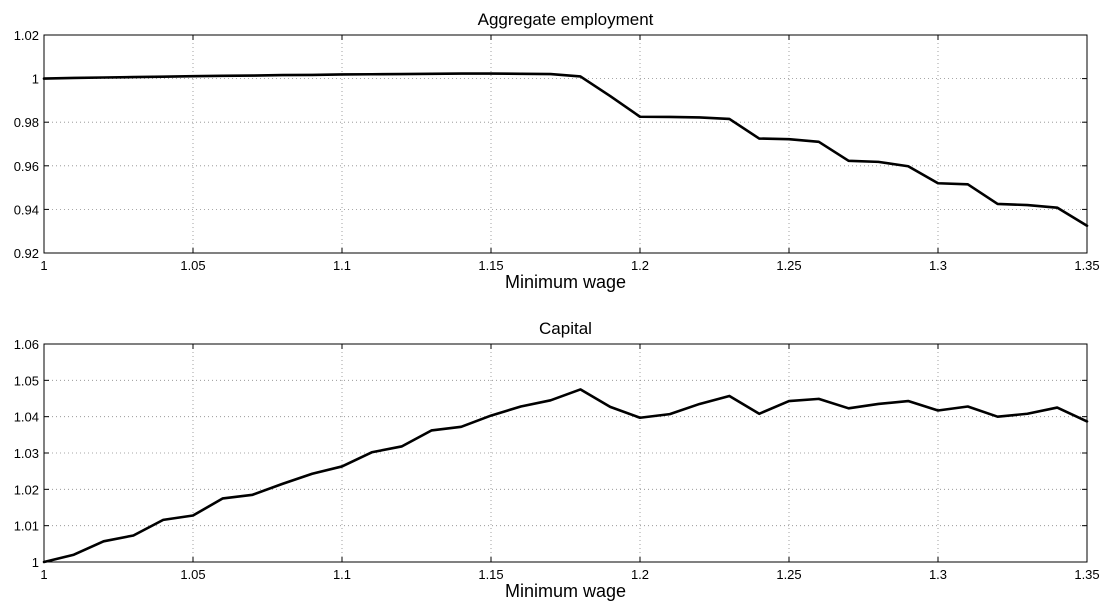 The image size is (1113, 605). What do you see at coordinates (26, 380) in the screenshot?
I see `y-tick-label: 1.05` at bounding box center [26, 380].